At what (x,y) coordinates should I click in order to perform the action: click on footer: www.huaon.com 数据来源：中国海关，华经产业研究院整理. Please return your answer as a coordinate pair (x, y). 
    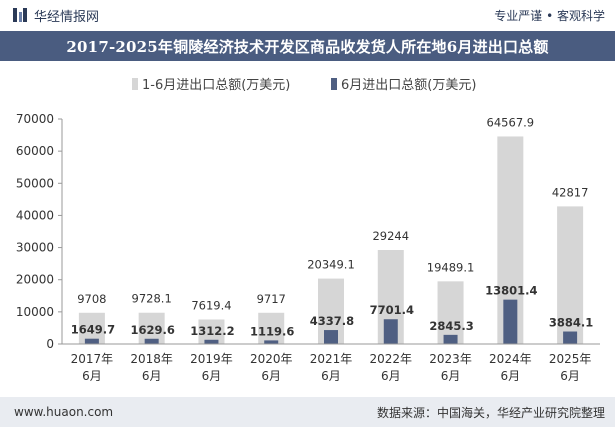
    Looking at the image, I should click on (307, 412).